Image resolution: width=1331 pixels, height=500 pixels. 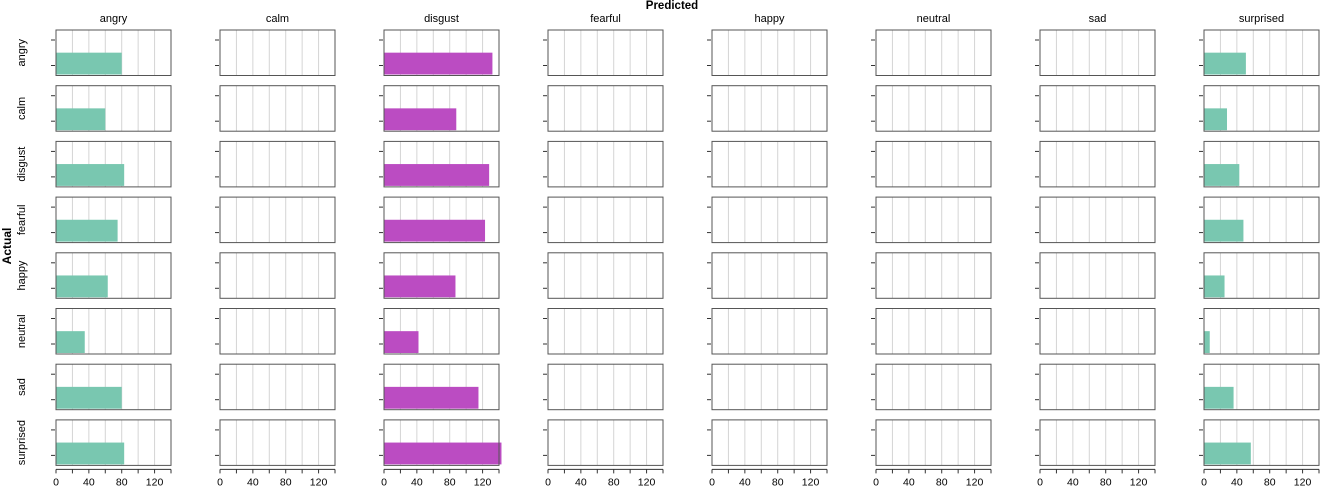 What do you see at coordinates (22, 275) in the screenshot?
I see `row-label-happy: happy` at bounding box center [22, 275].